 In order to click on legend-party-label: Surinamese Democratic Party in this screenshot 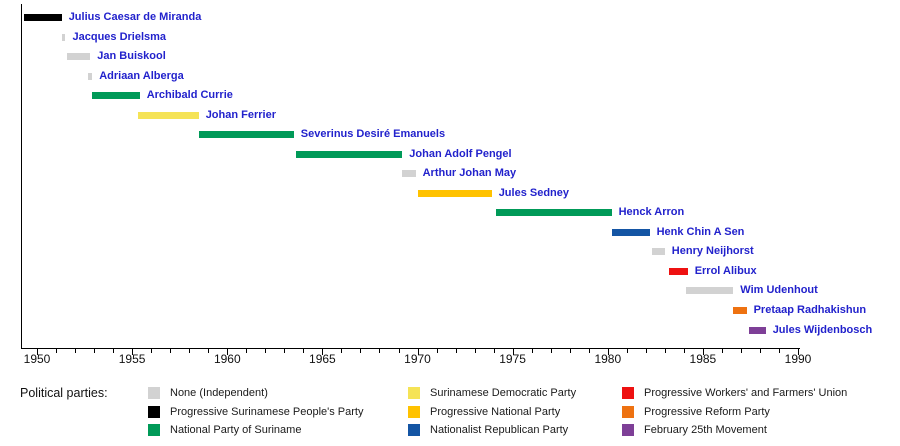, I will do `click(503, 393)`.